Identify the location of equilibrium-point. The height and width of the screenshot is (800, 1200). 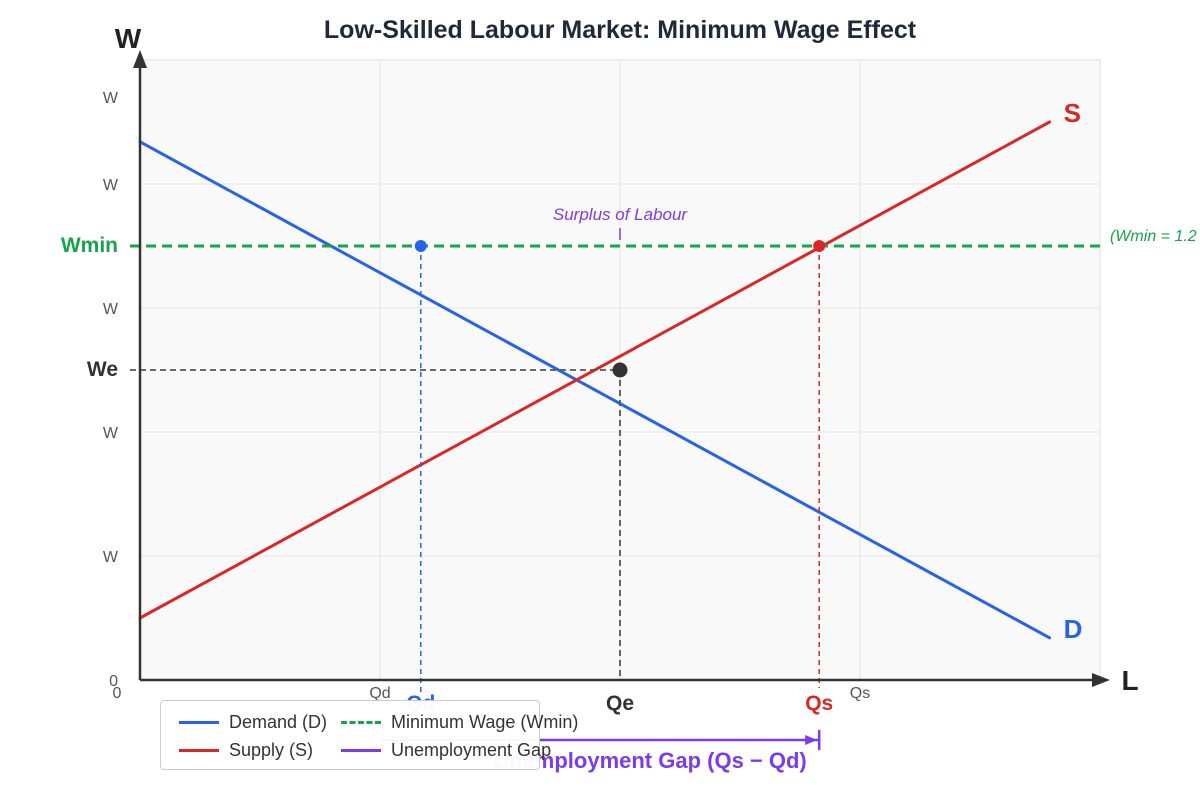
(620, 370).